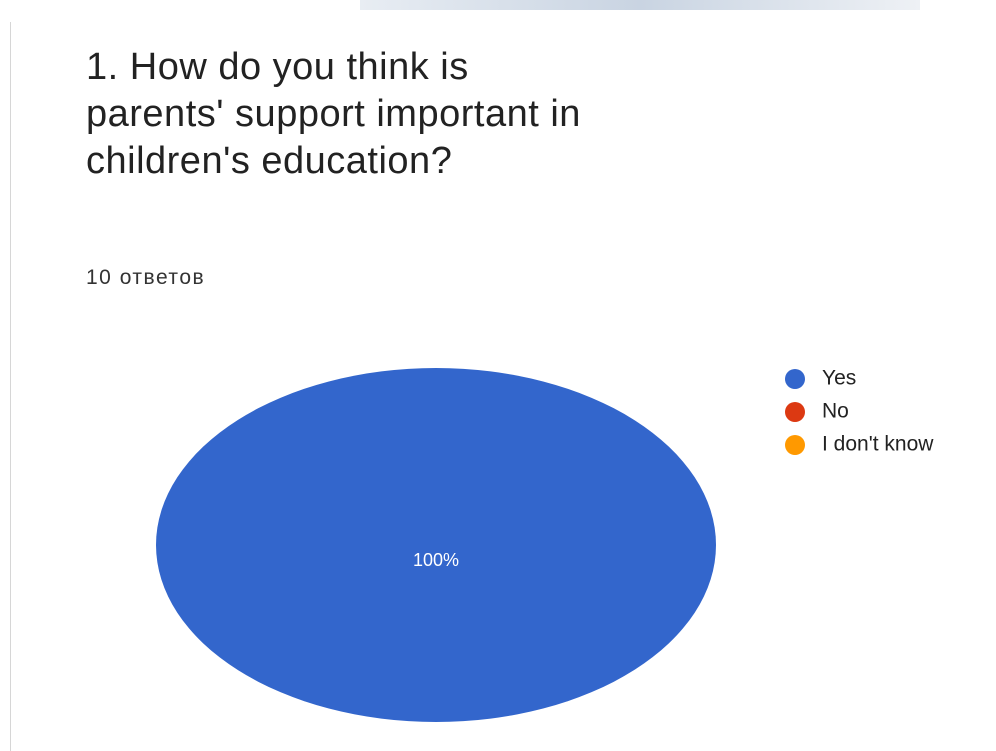  What do you see at coordinates (878, 444) in the screenshot?
I see `legend-label: I don't know` at bounding box center [878, 444].